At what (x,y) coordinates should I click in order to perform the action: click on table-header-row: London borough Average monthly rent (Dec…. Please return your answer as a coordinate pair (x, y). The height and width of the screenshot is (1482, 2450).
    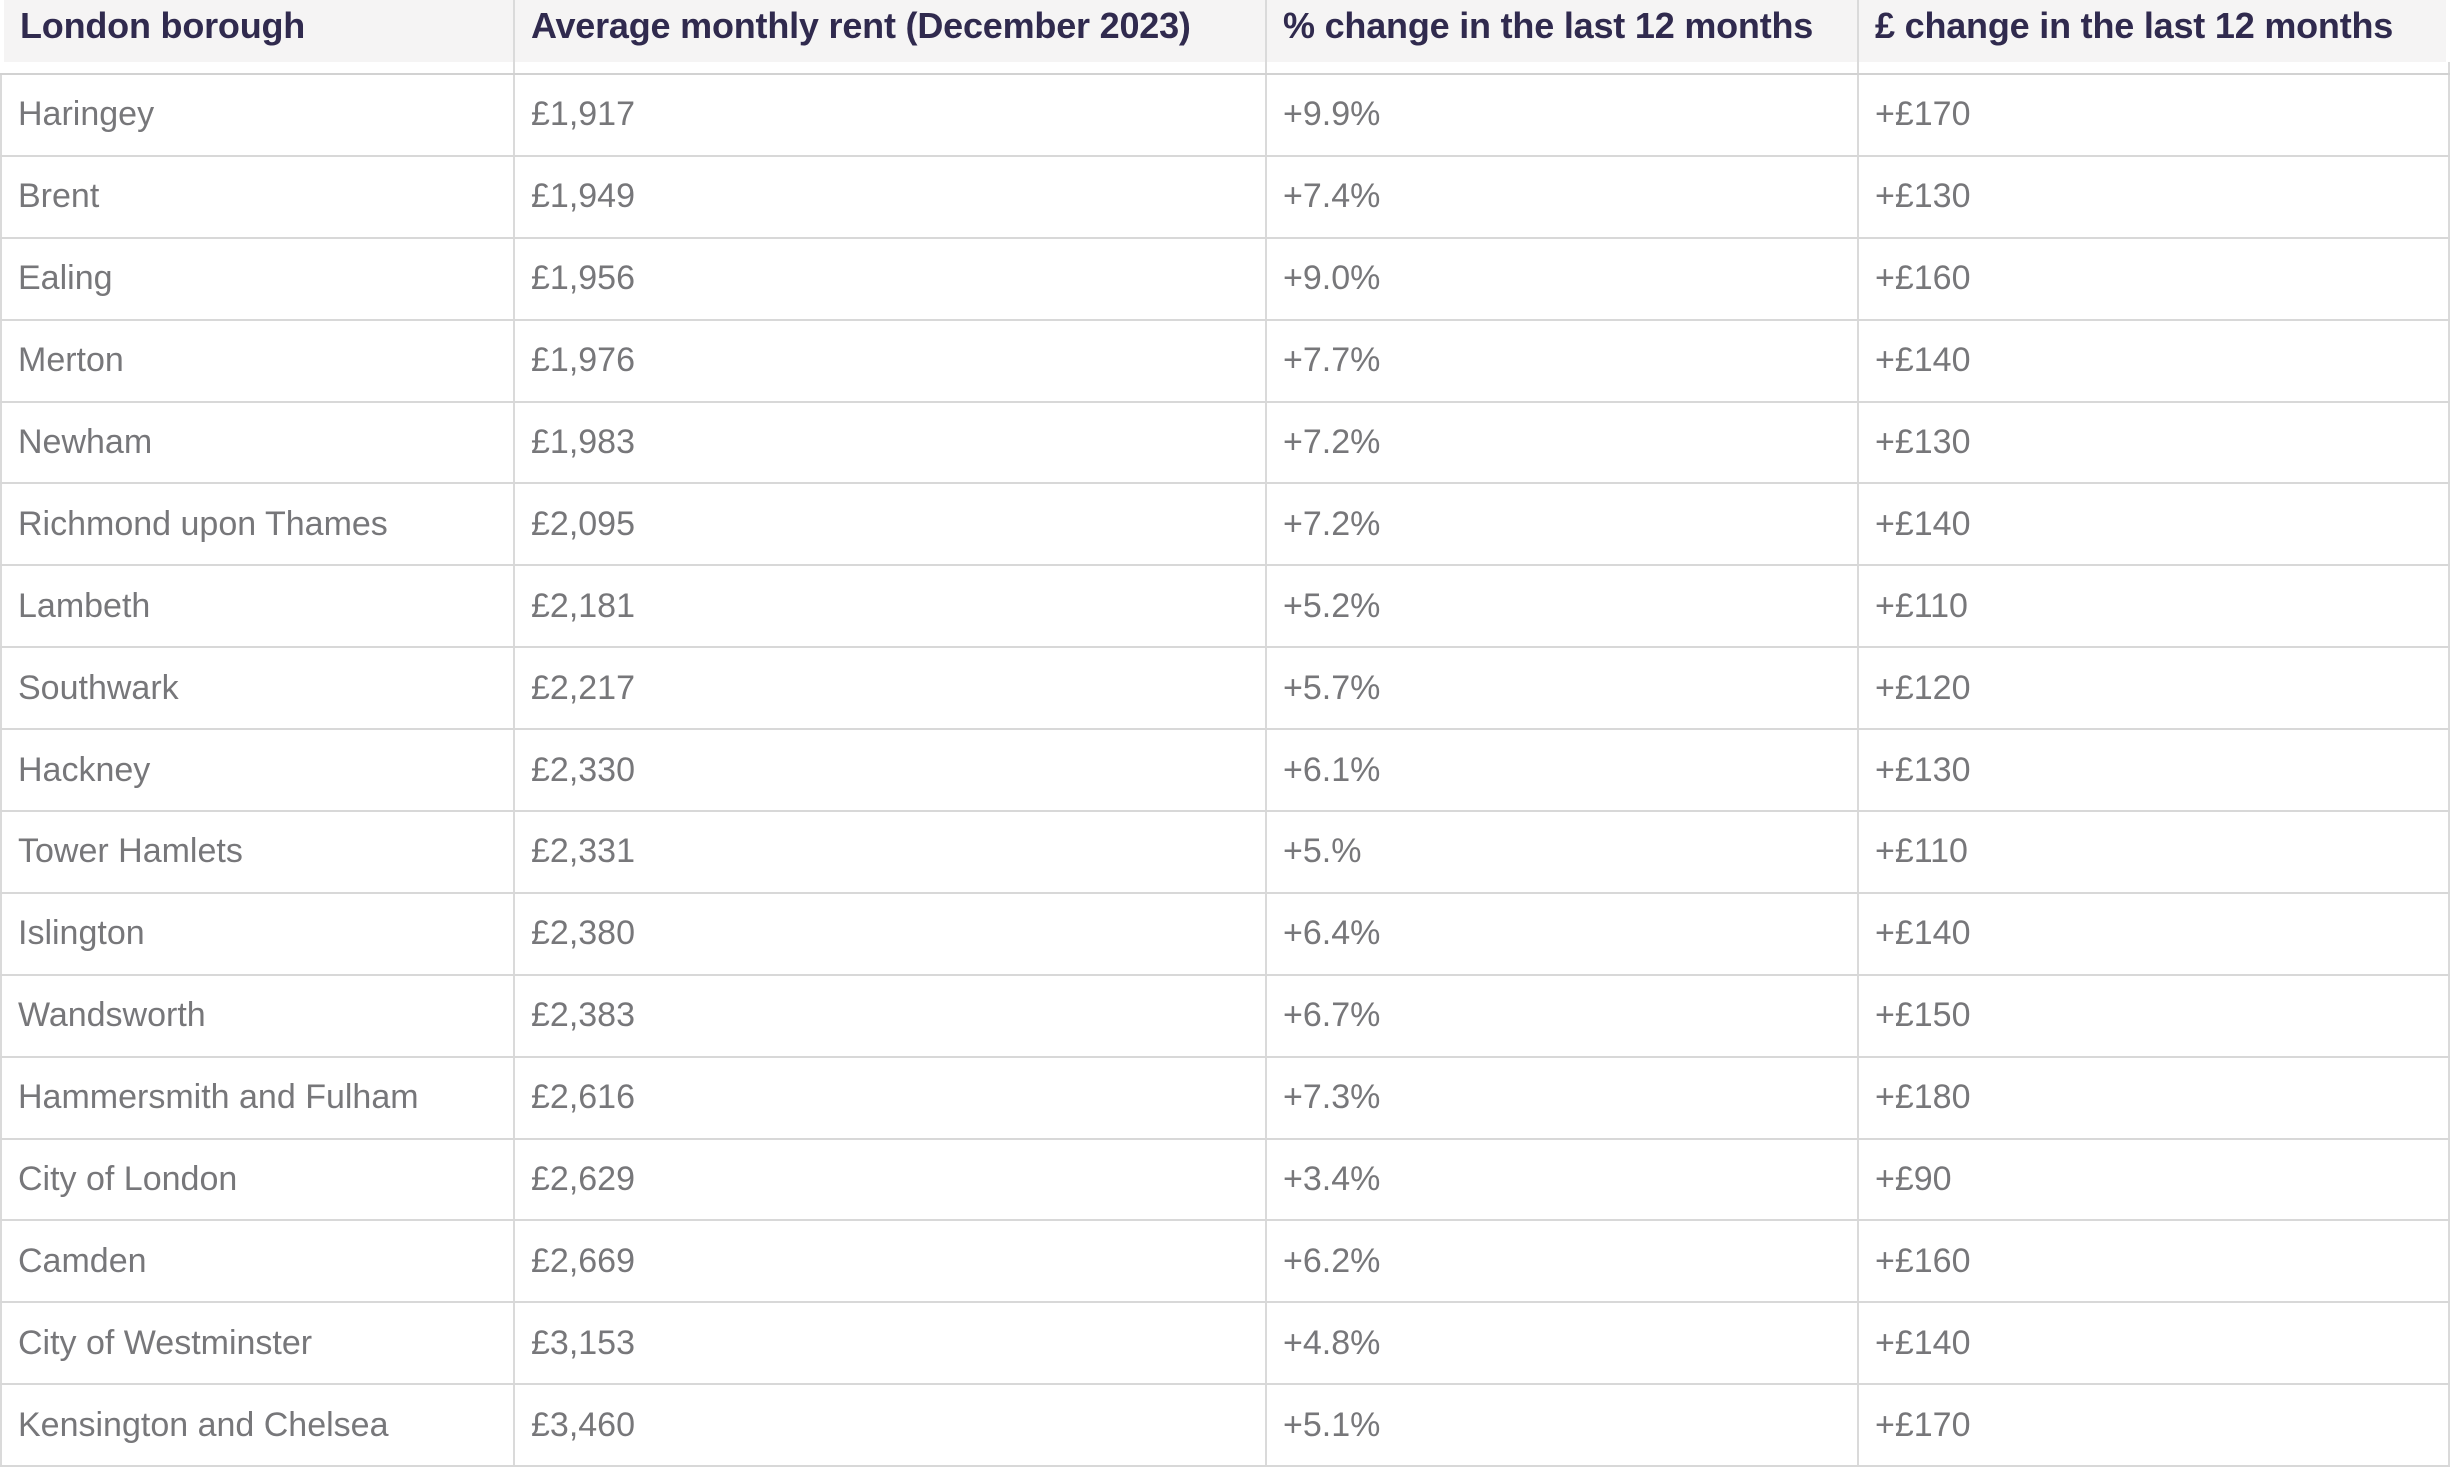
    Looking at the image, I should click on (1225, 31).